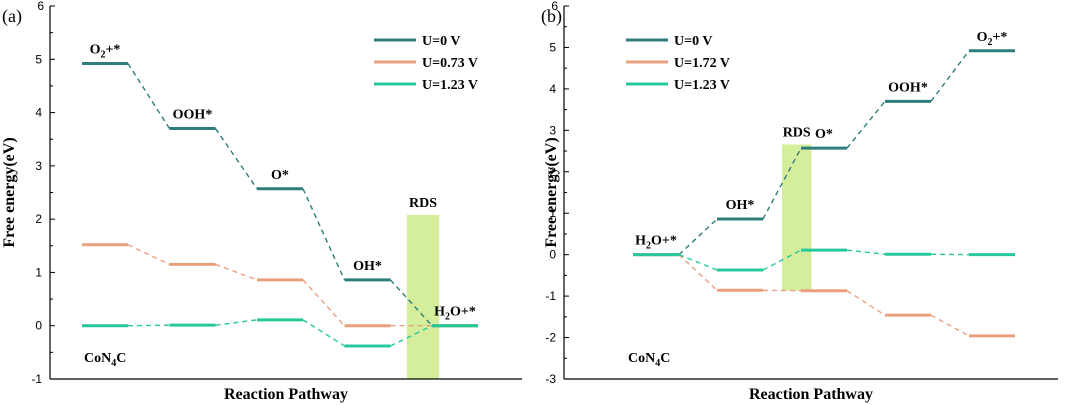  I want to click on y-tick-label: -2, so click(550, 338).